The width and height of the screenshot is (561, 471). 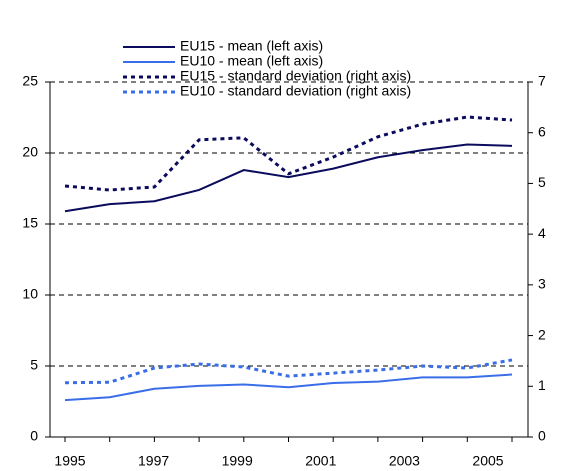 I want to click on x-tick-label: 1997, so click(x=153, y=461).